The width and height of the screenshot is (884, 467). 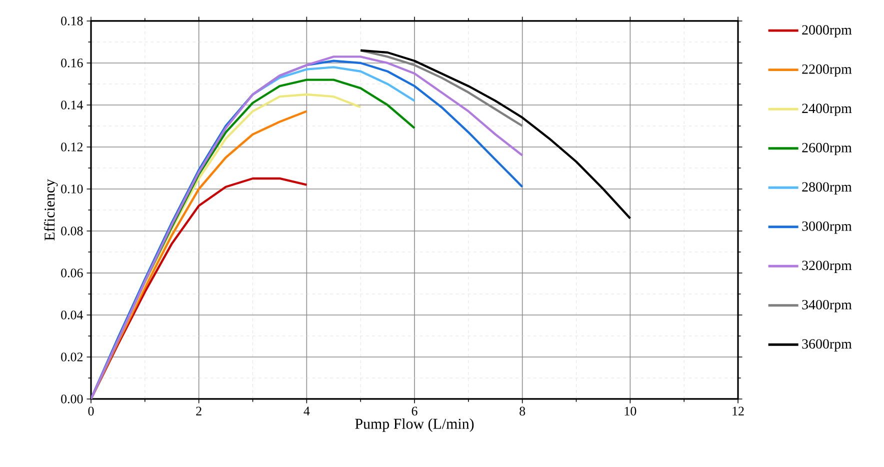 What do you see at coordinates (72, 231) in the screenshot?
I see `y-tick-label: 0.08` at bounding box center [72, 231].